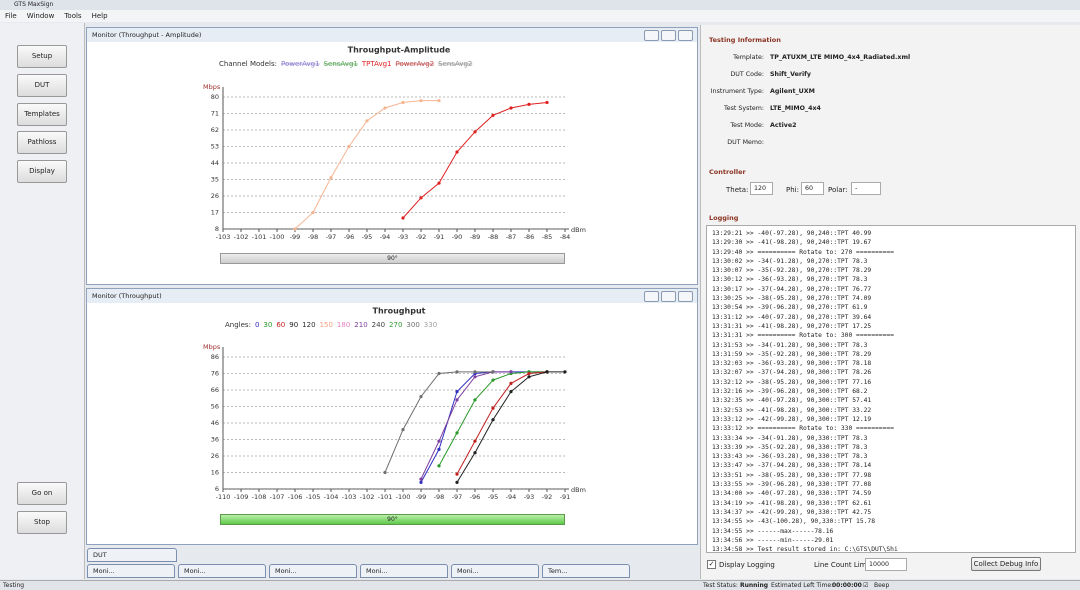  I want to click on collect-debug-button: Collect Debug Info, so click(1006, 564).